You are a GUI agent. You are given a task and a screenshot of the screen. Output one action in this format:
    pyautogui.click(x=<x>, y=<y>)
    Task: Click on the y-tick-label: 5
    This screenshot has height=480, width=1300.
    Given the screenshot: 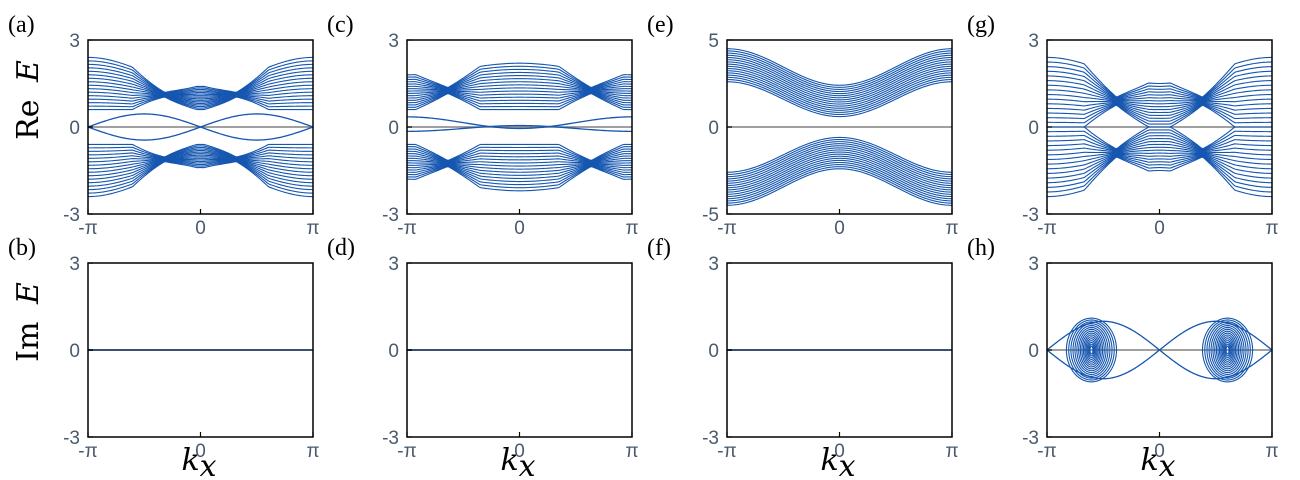 What is the action you would take?
    pyautogui.click(x=713, y=41)
    